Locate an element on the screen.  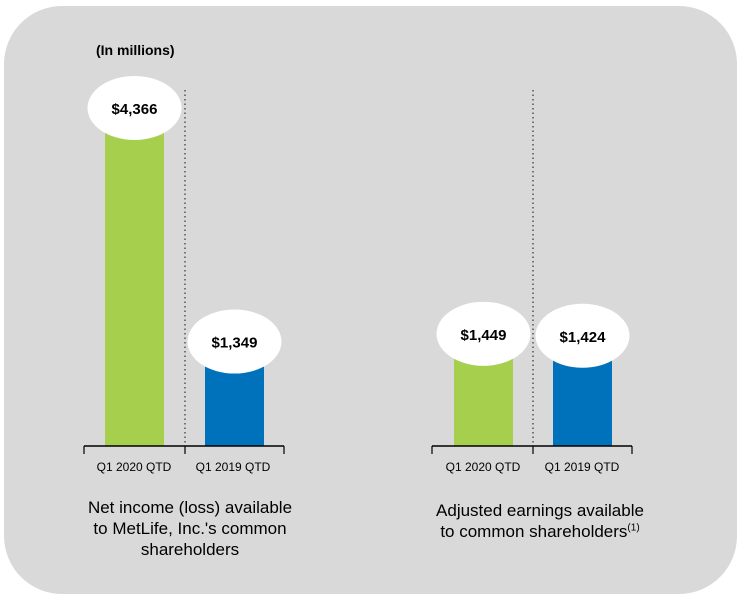
chart-2-caption-line-1: Adjusted earnings available is located at coordinates (540, 510).